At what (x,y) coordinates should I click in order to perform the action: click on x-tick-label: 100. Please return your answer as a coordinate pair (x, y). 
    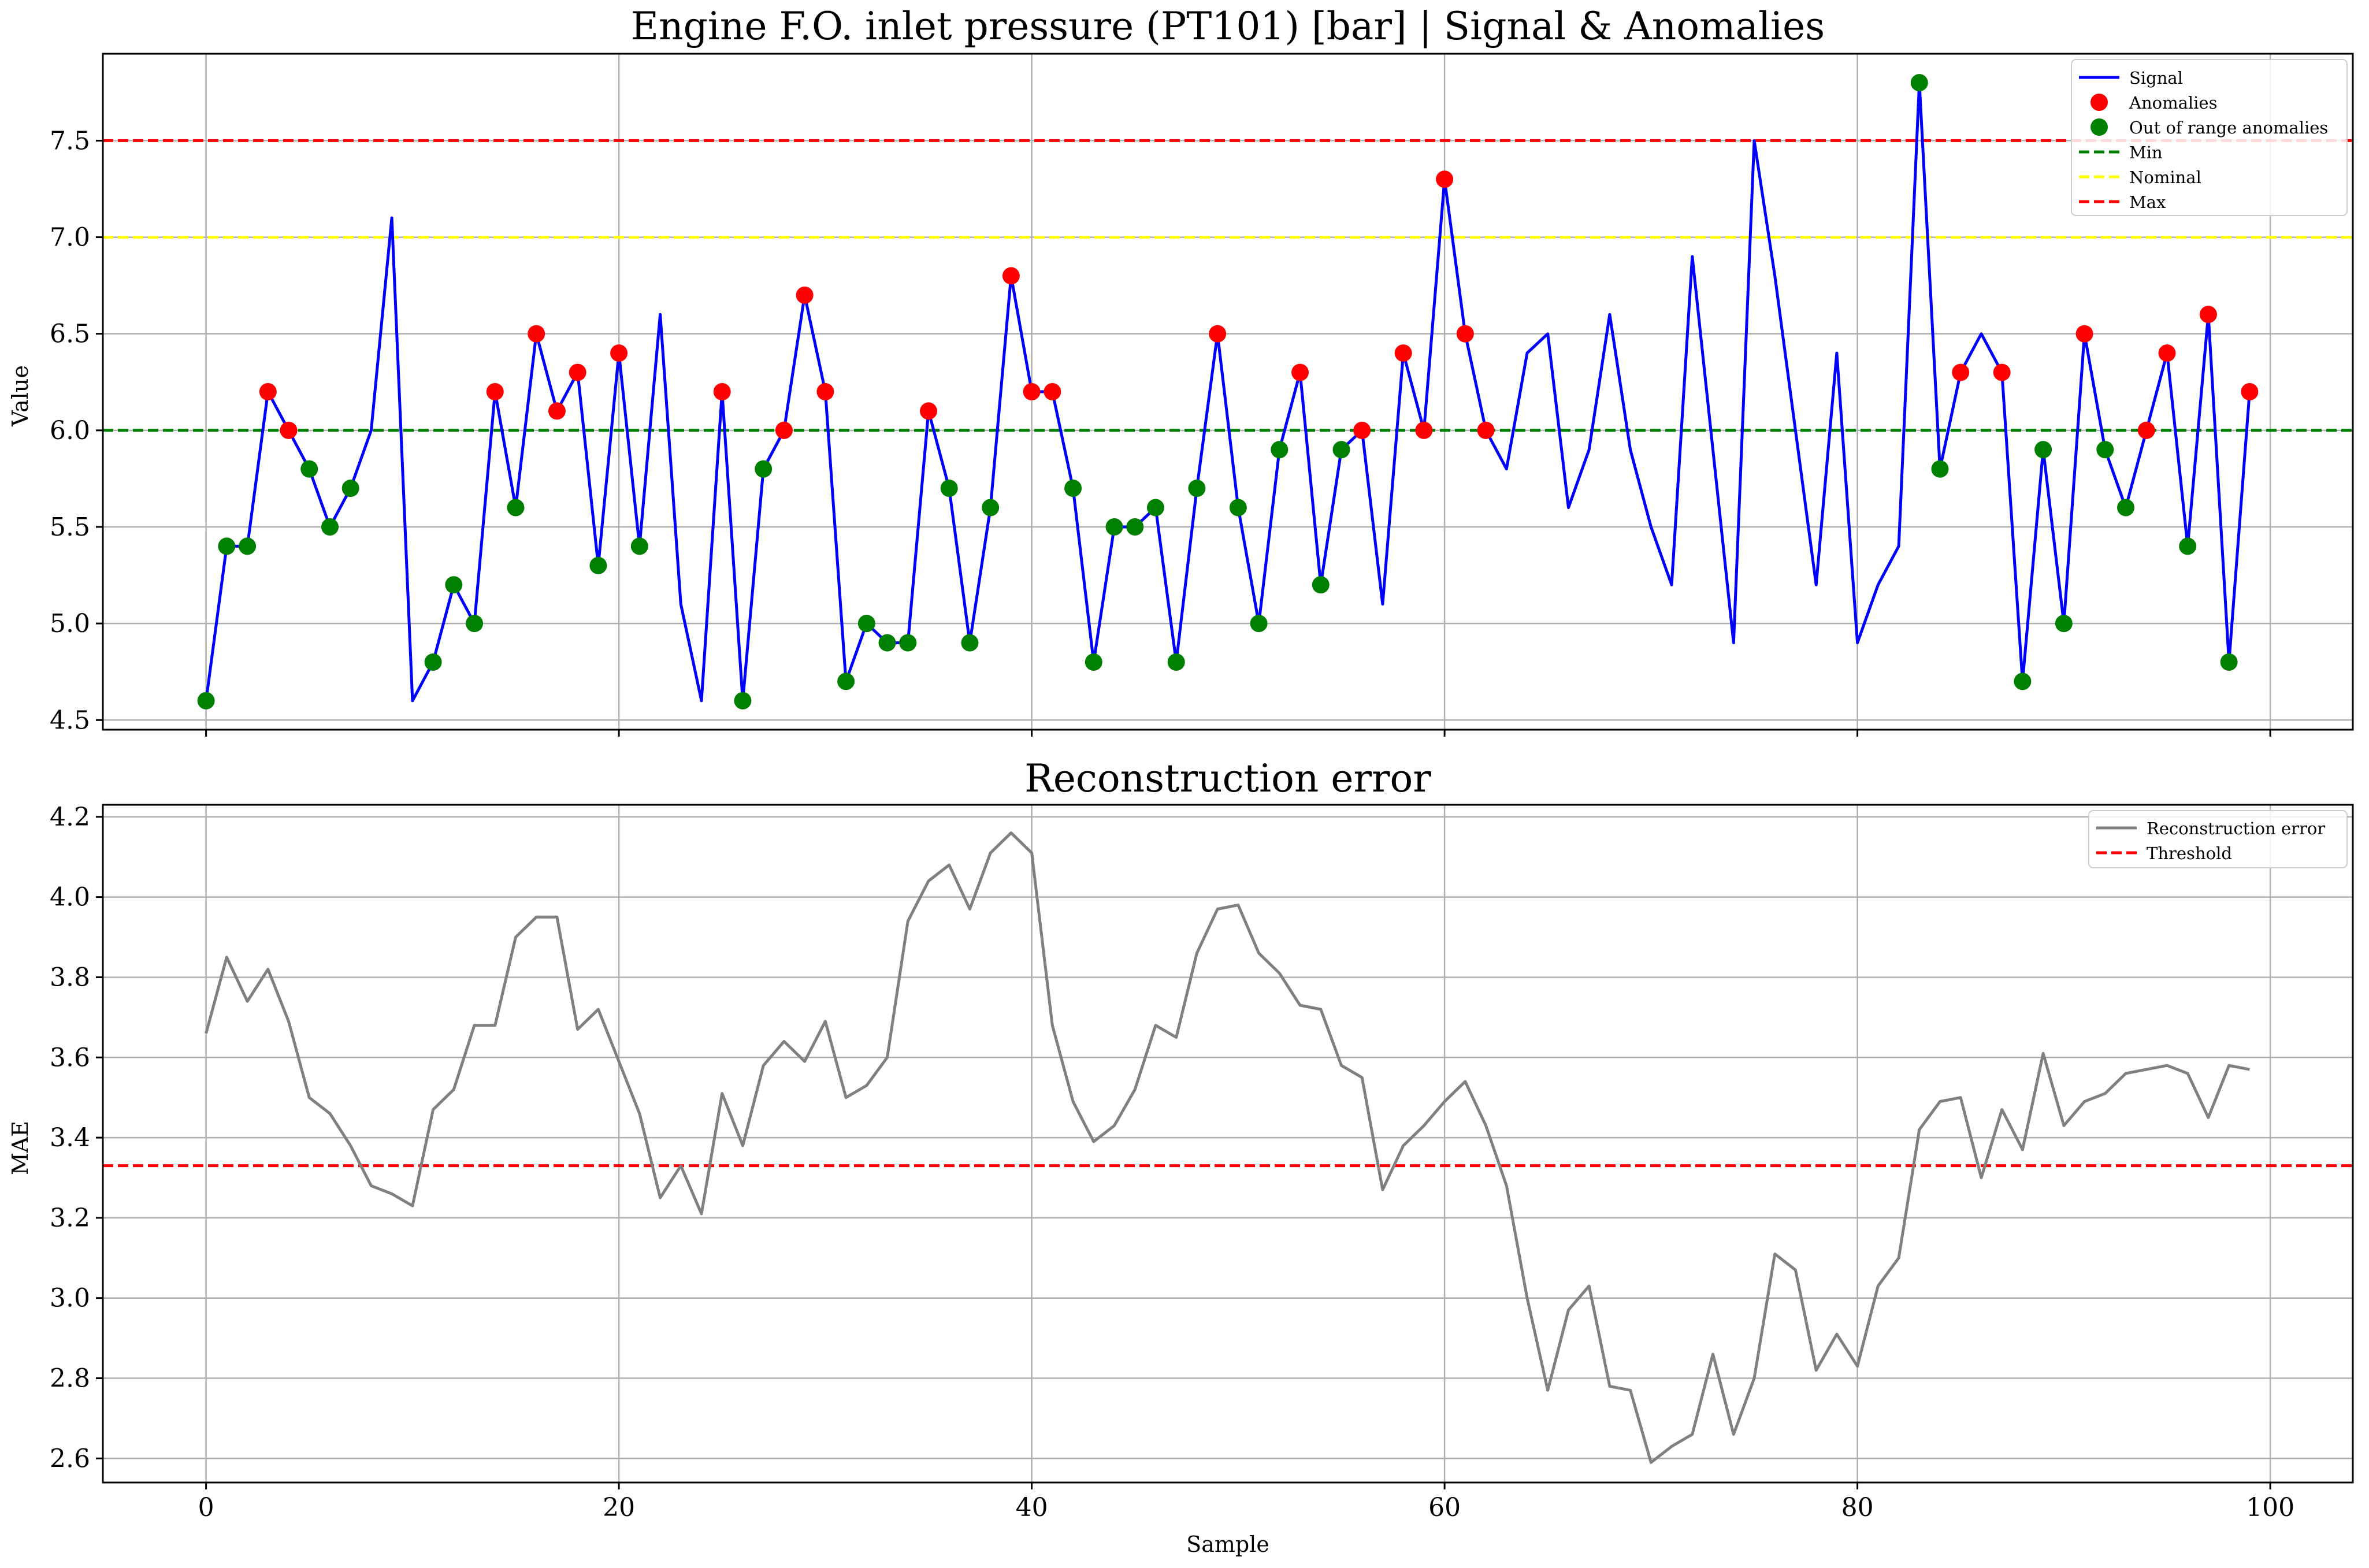
    Looking at the image, I should click on (2270, 1507).